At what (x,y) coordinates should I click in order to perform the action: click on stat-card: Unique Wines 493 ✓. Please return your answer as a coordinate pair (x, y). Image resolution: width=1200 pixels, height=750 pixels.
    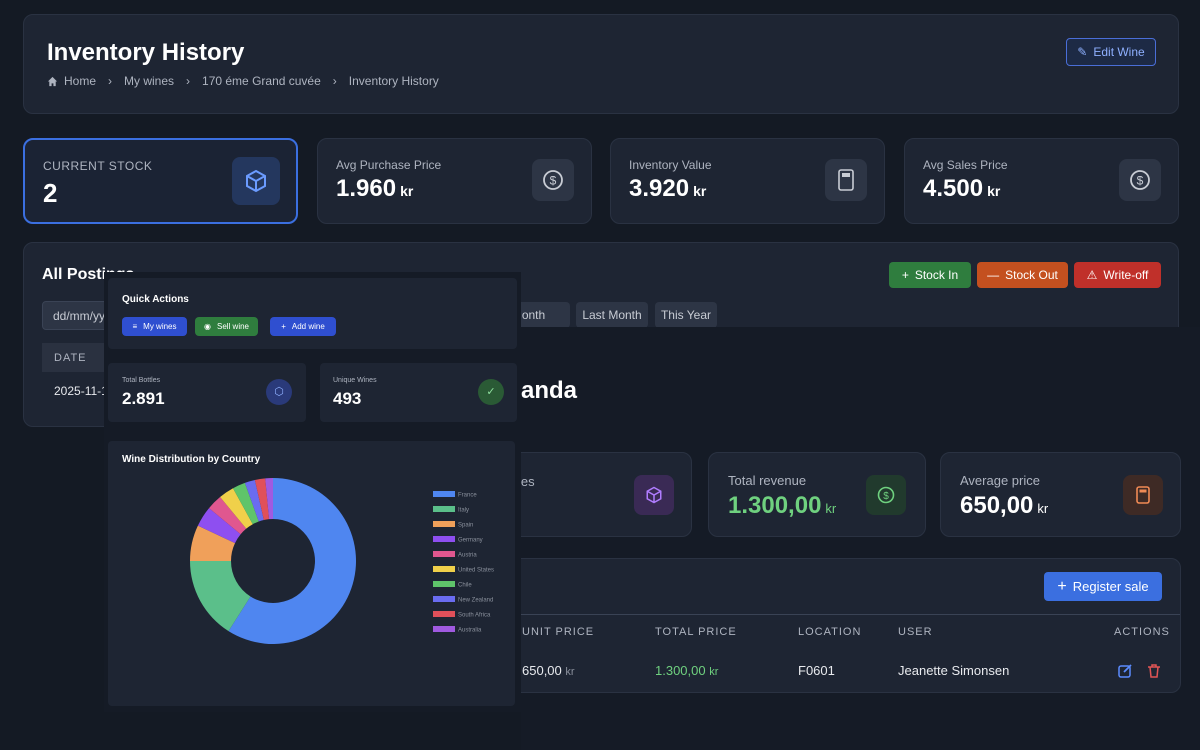
    Looking at the image, I should click on (418, 392).